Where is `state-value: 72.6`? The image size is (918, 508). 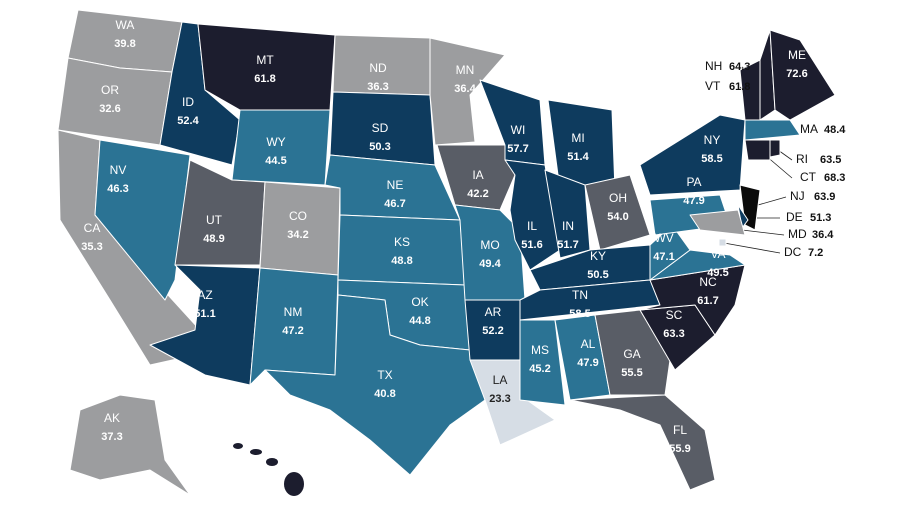
state-value: 72.6 is located at coordinates (796, 74).